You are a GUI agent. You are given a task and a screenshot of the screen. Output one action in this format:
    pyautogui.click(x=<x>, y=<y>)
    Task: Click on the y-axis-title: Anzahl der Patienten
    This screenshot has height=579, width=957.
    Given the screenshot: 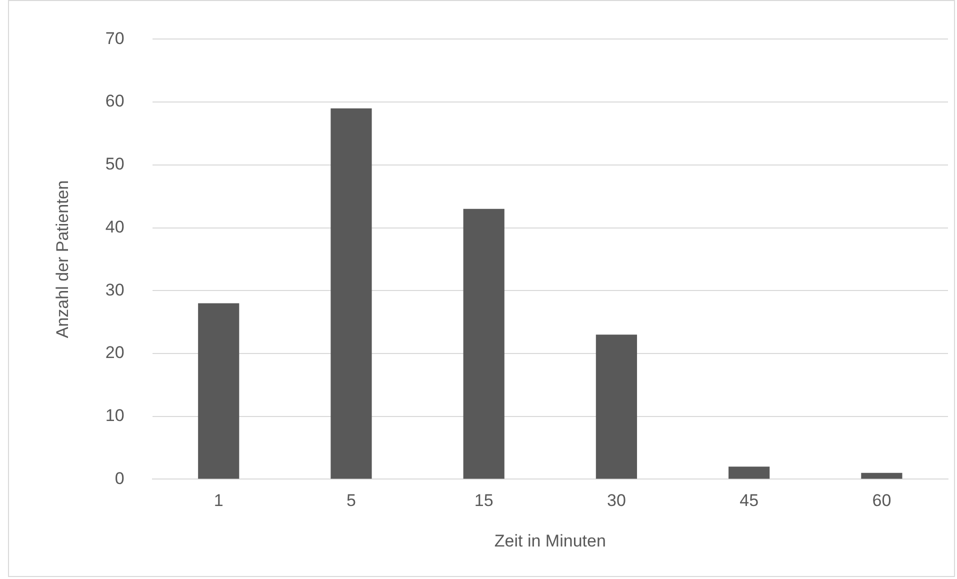 What is the action you would take?
    pyautogui.click(x=62, y=259)
    